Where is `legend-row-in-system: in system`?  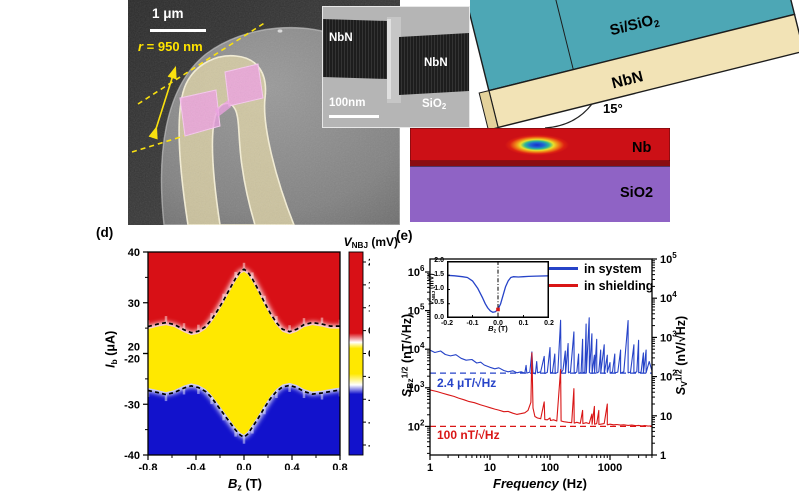
legend-row-in-system: in system is located at coordinates (600, 268).